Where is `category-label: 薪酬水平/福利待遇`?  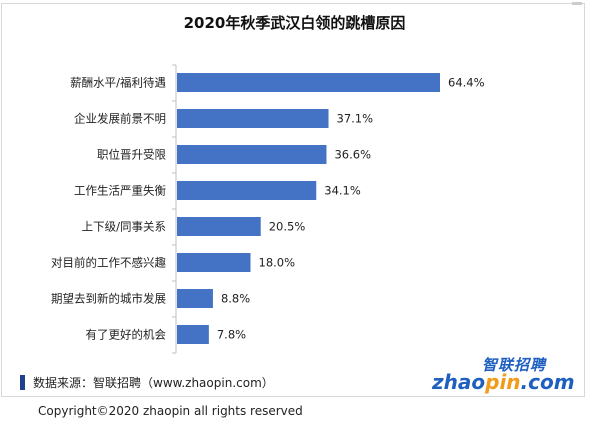 category-label: 薪酬水平/福利待遇 is located at coordinates (118, 83).